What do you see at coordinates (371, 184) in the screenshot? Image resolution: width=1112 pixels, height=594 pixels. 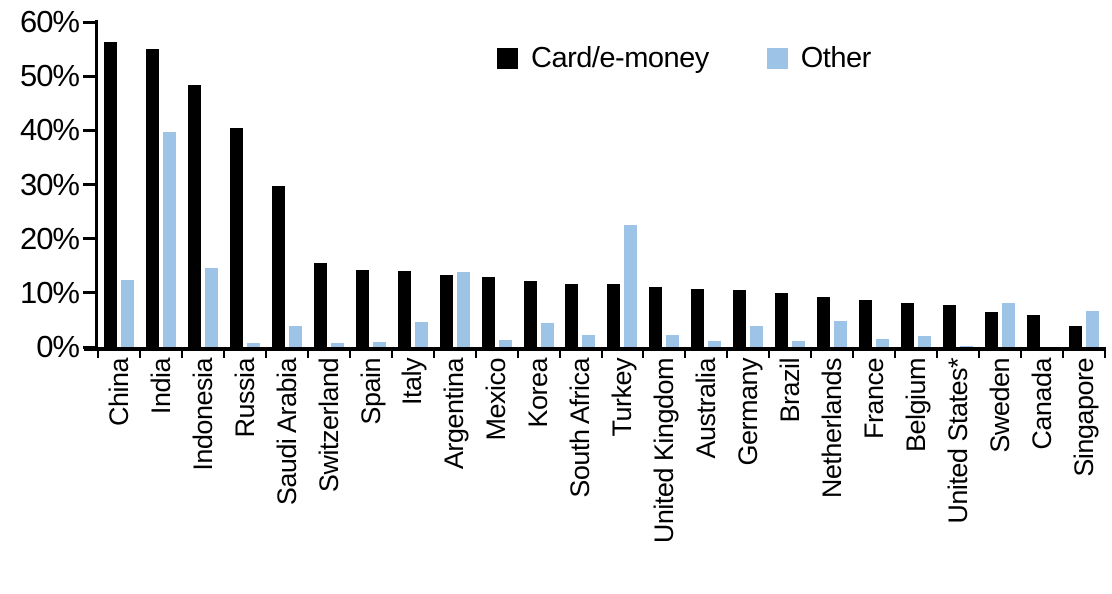 I see `bar-group-spain` at bounding box center [371, 184].